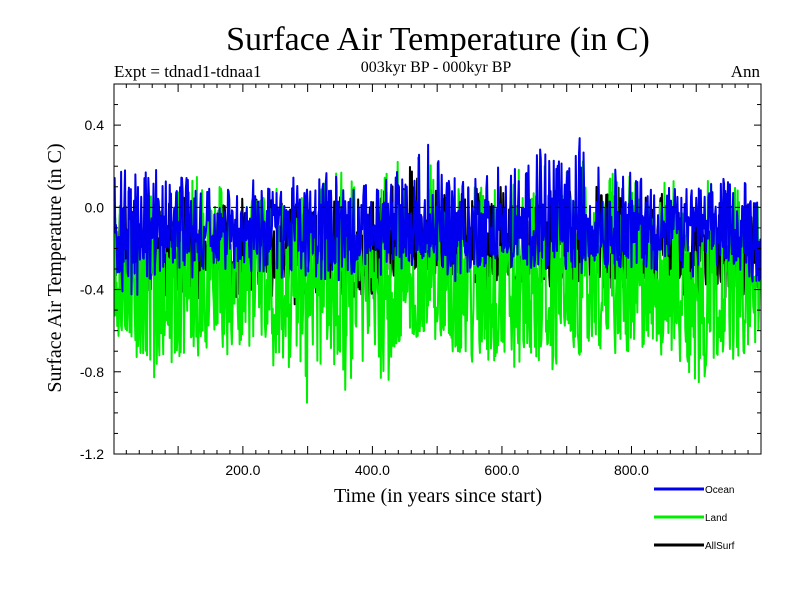 The height and width of the screenshot is (600, 800). What do you see at coordinates (501, 470) in the screenshot?
I see `x-tick-label: 600.0` at bounding box center [501, 470].